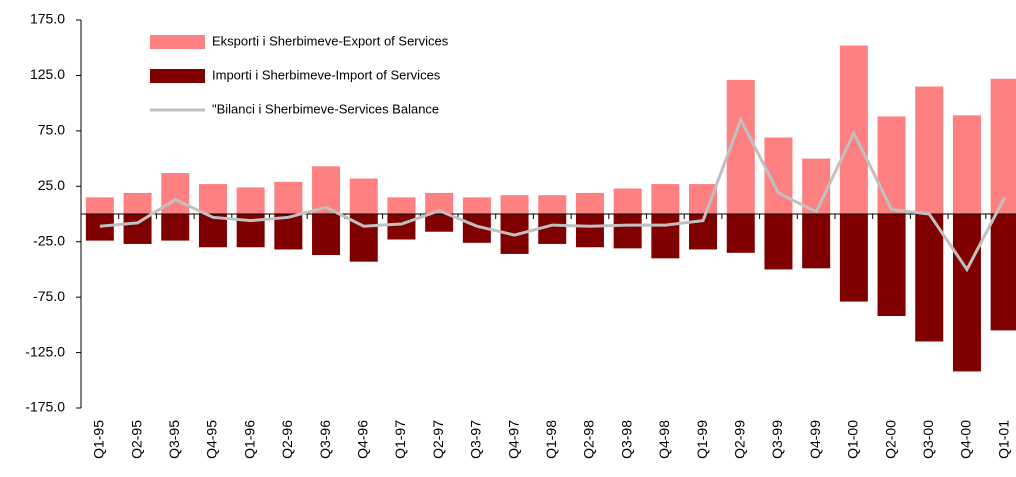 The height and width of the screenshot is (477, 1016). I want to click on x-tick-label: Q3-99, so click(777, 439).